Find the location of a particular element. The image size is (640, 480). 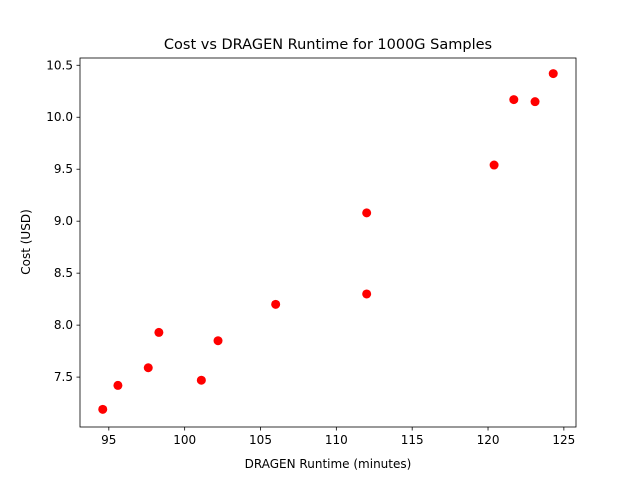

chart-title: Cost vs DRAGEN Runtime for 1000G Samples is located at coordinates (328, 45).